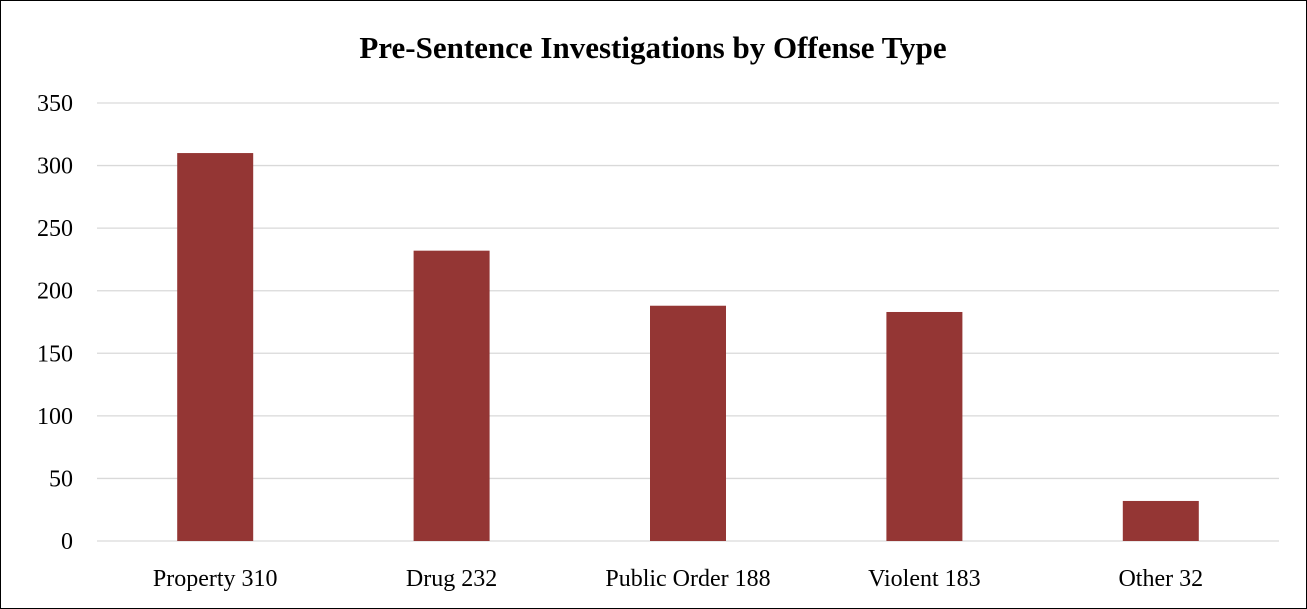 The width and height of the screenshot is (1307, 609). What do you see at coordinates (55, 104) in the screenshot?
I see `y-tick-label: 350` at bounding box center [55, 104].